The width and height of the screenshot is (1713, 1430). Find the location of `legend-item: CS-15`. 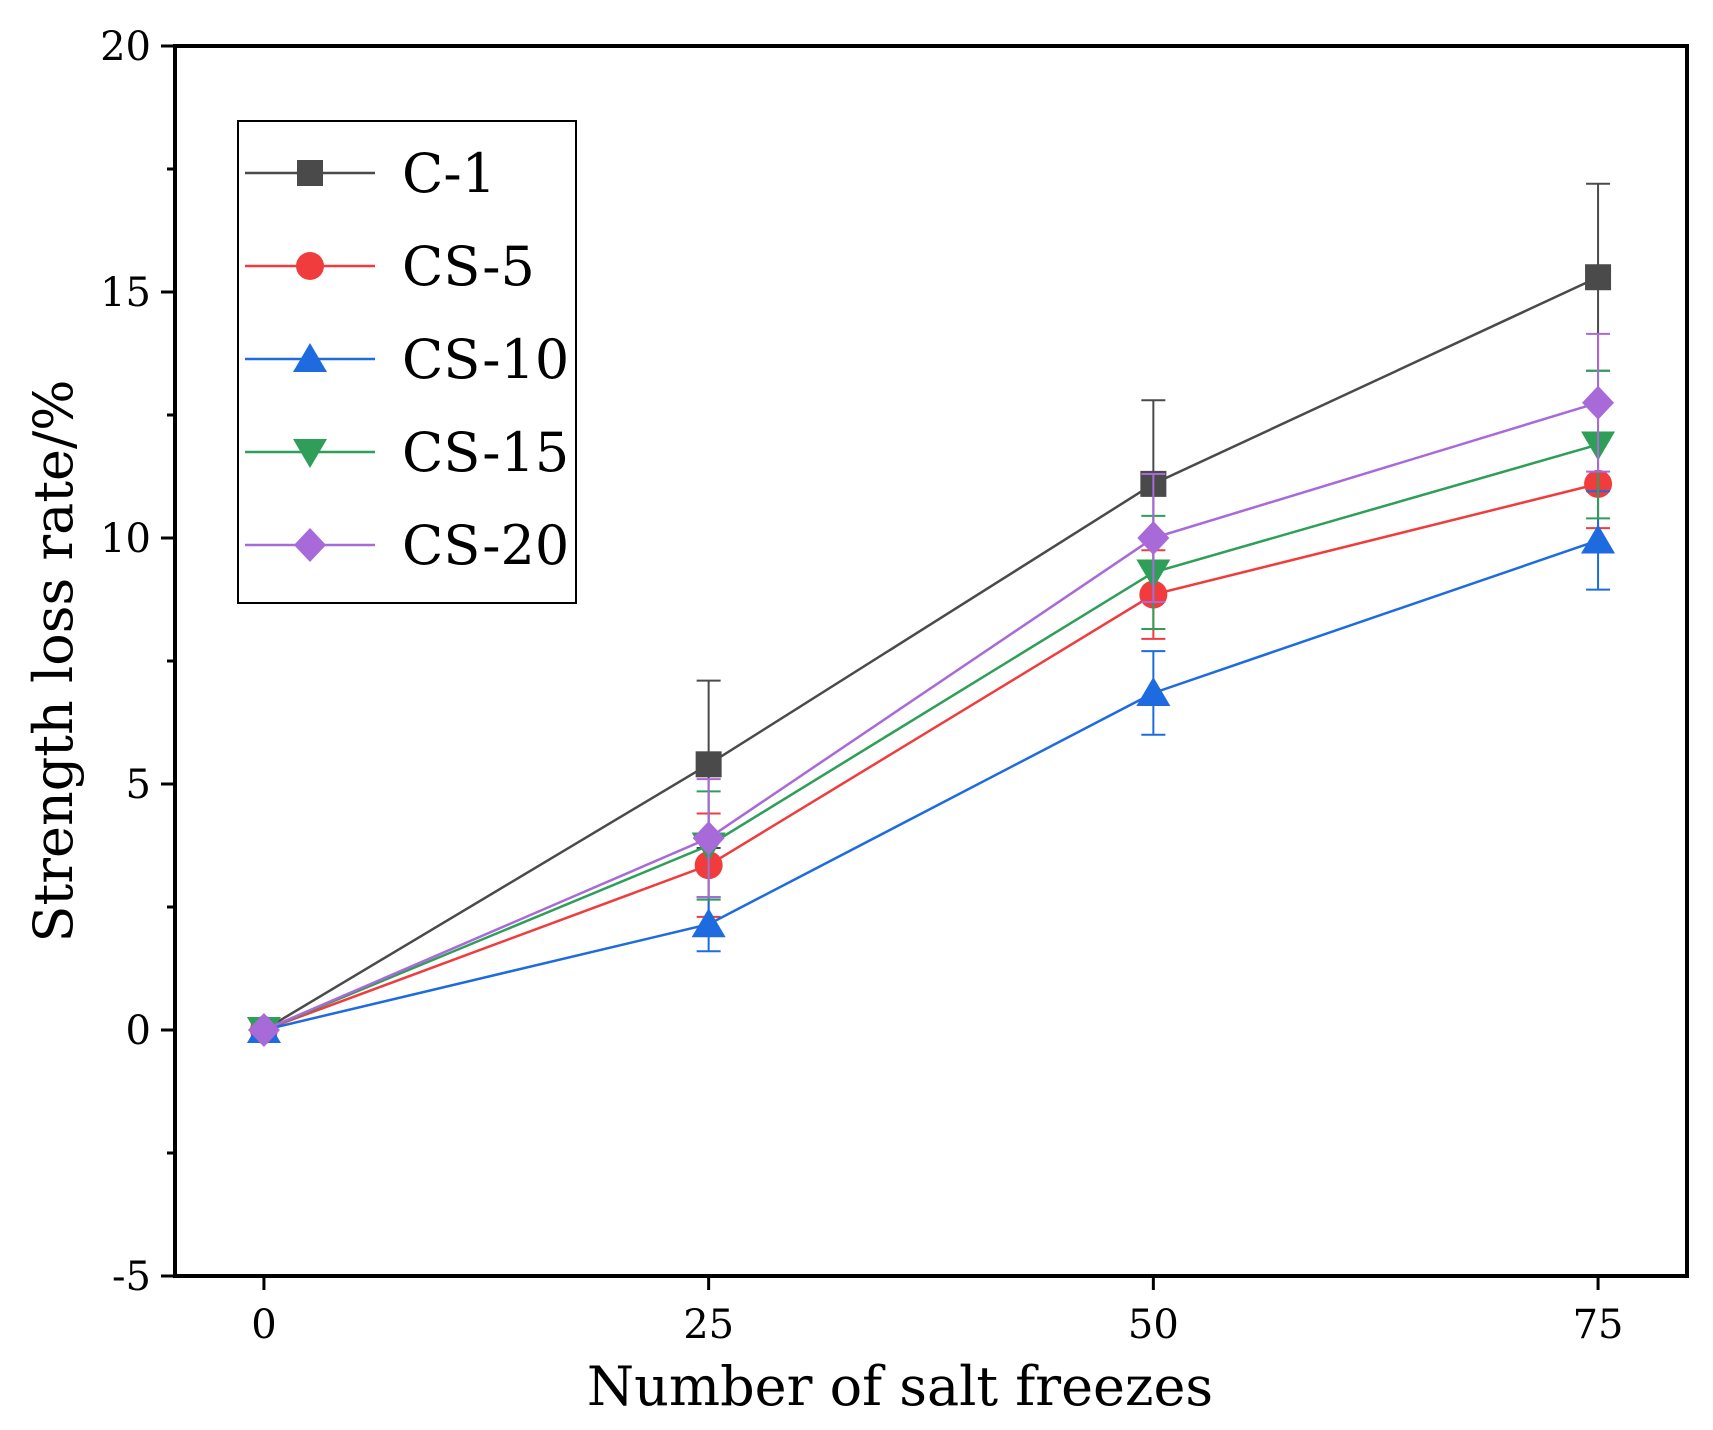

legend-item: CS-15 is located at coordinates (407, 452).